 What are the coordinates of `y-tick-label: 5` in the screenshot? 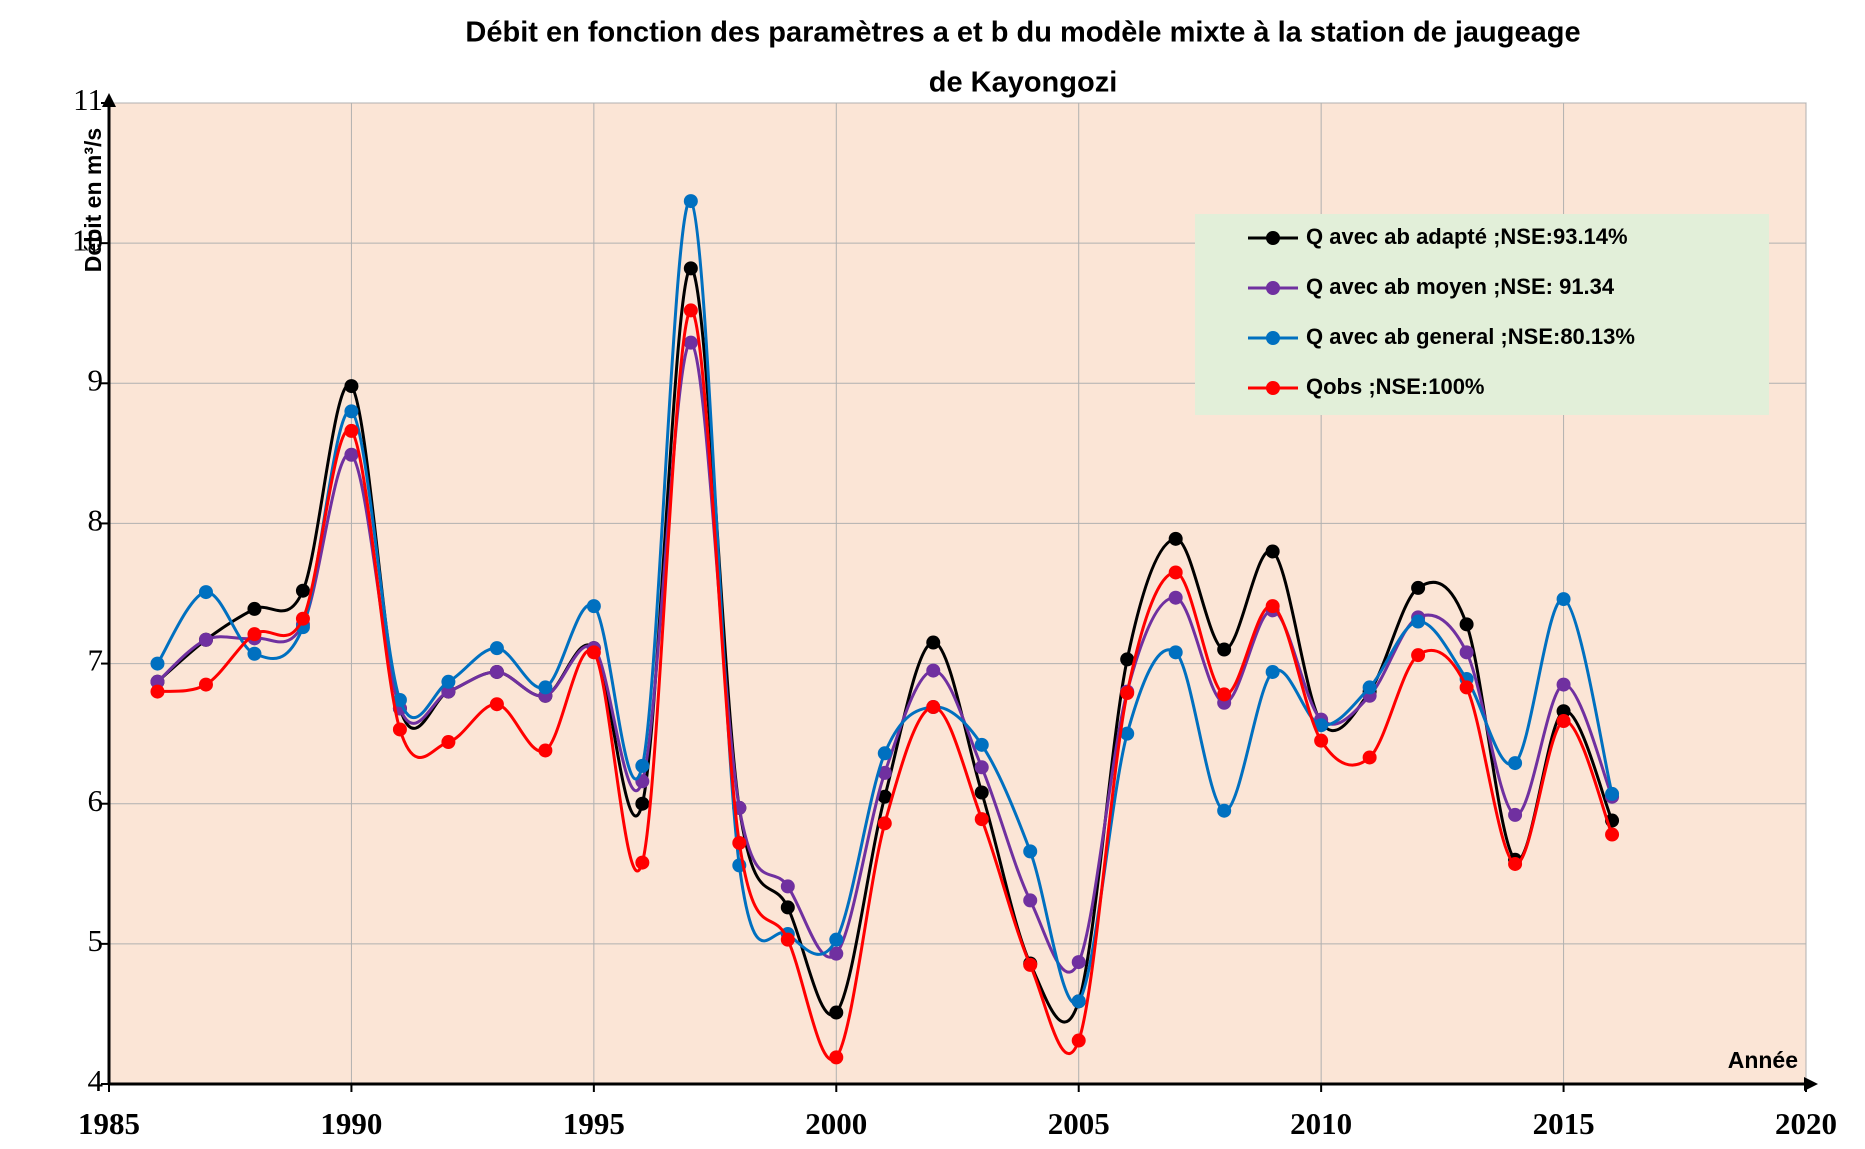 It's located at (96, 940).